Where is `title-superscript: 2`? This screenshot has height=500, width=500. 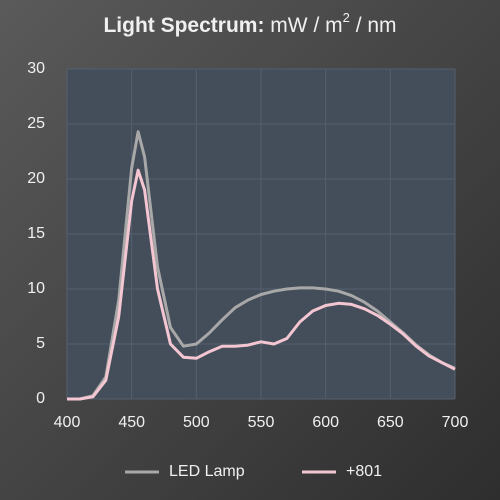
title-superscript: 2 is located at coordinates (346, 17).